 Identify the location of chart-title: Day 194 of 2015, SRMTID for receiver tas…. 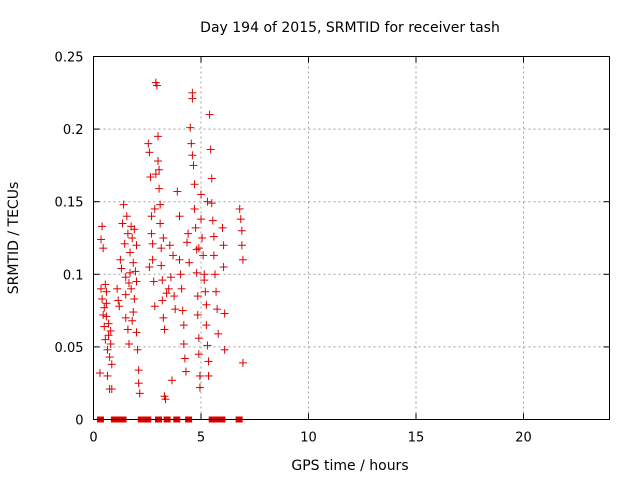
(350, 28).